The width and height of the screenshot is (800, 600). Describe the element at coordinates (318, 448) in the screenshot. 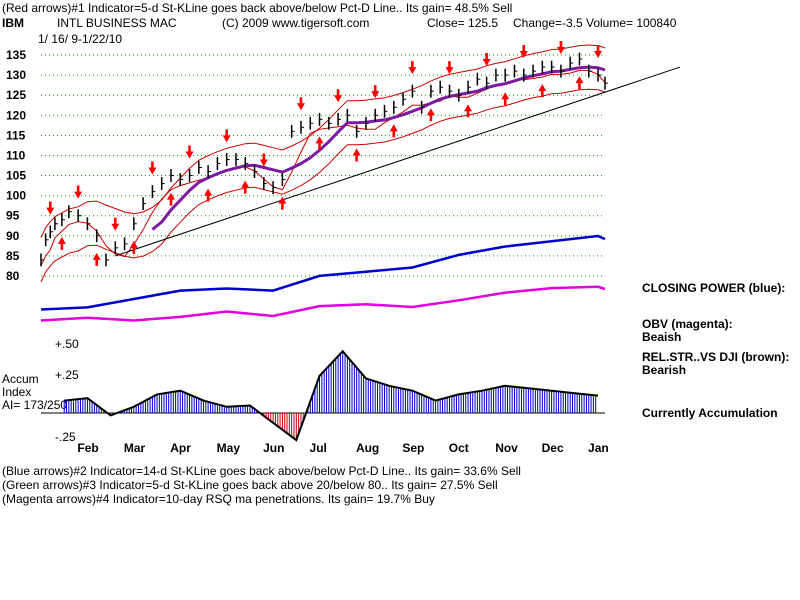

I see `x-label-jul: Jul` at that location.